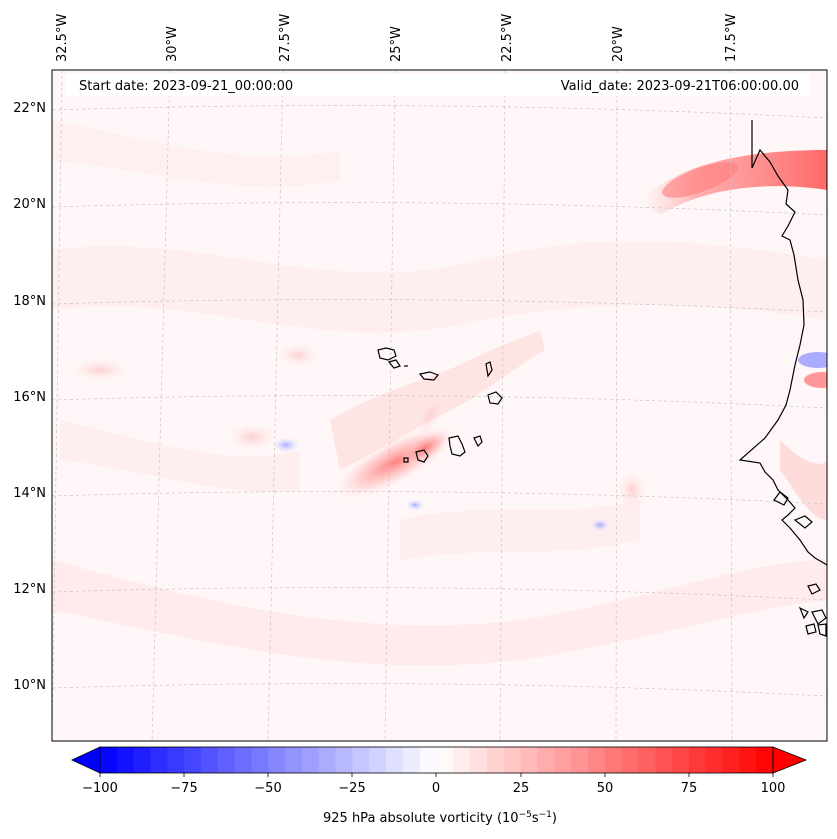 This screenshot has height=839, width=837. I want to click on lat-label: 20°N, so click(29, 204).